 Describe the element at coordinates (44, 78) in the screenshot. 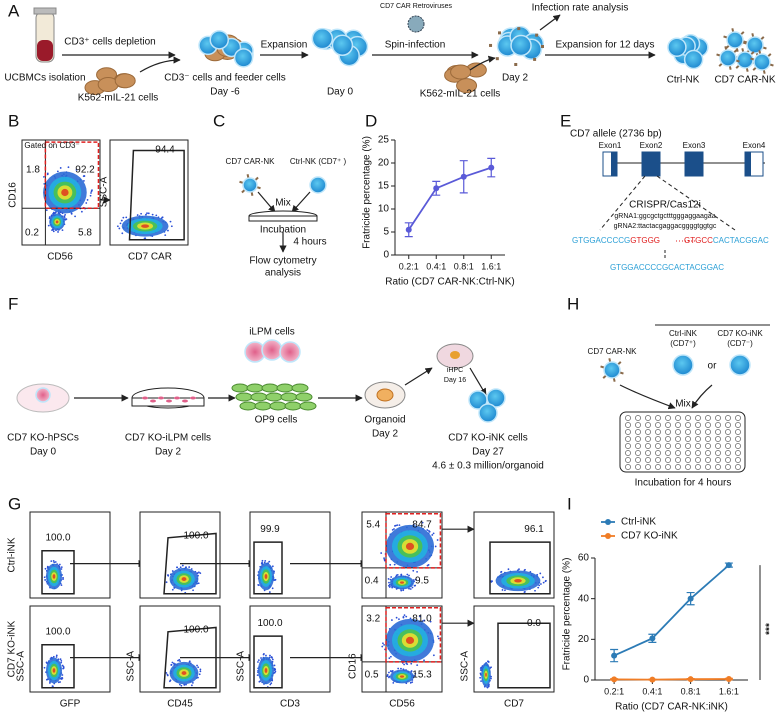

I see `label: UCBMCs isolation` at that location.